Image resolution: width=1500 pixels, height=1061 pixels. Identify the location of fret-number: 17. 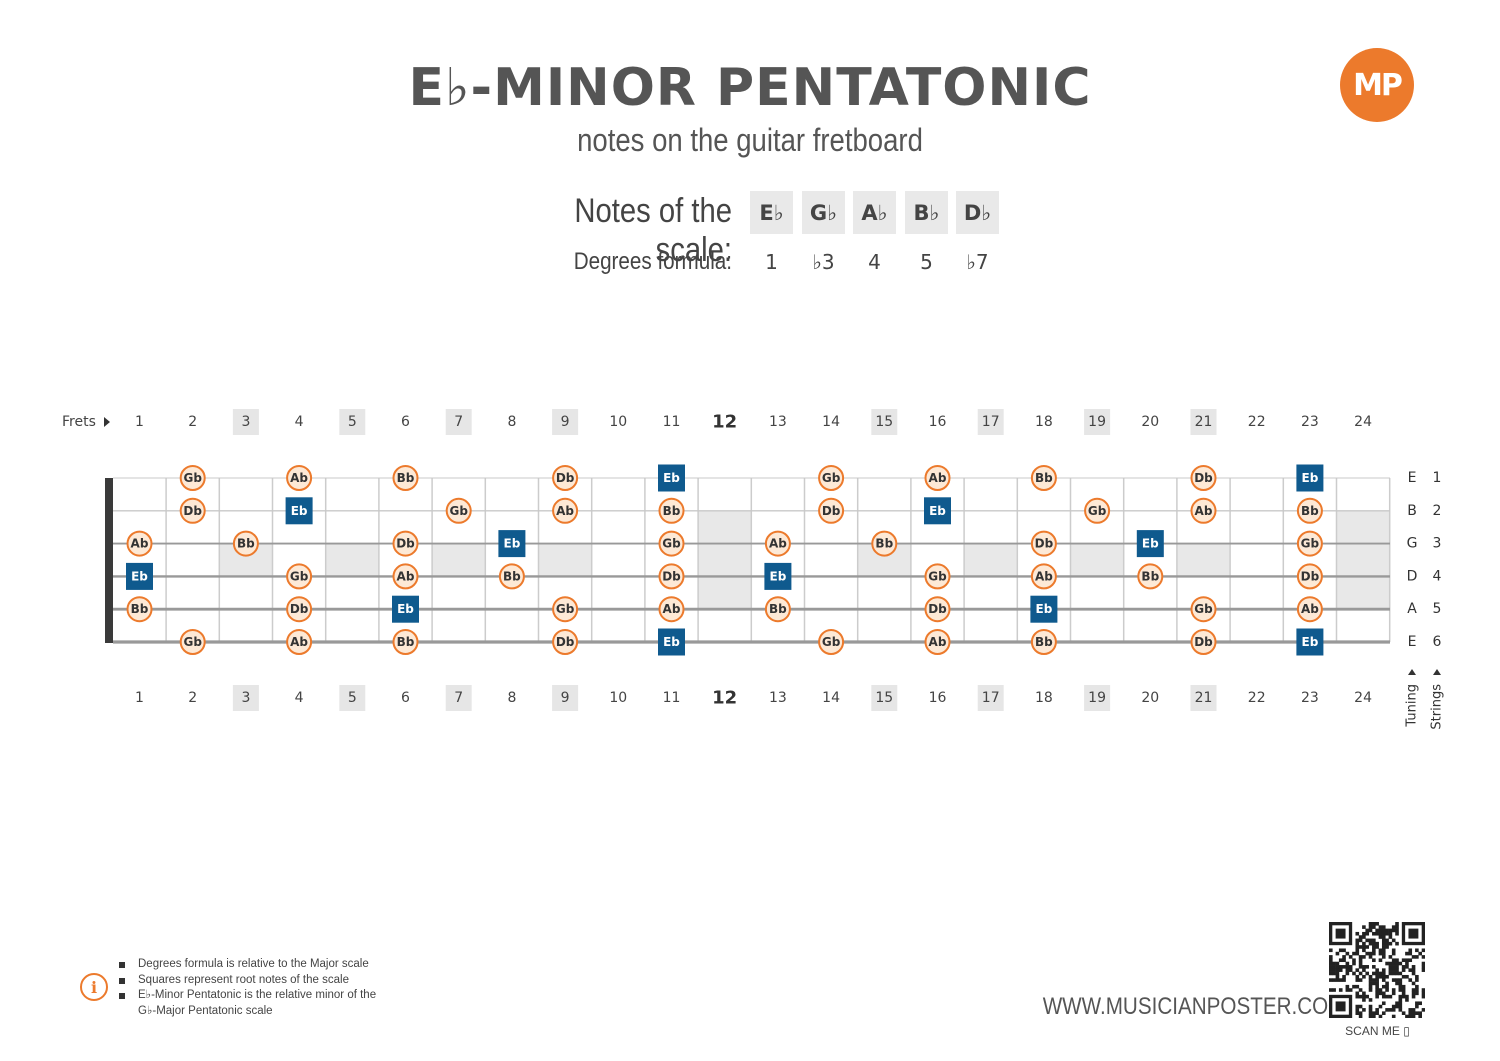
(991, 698).